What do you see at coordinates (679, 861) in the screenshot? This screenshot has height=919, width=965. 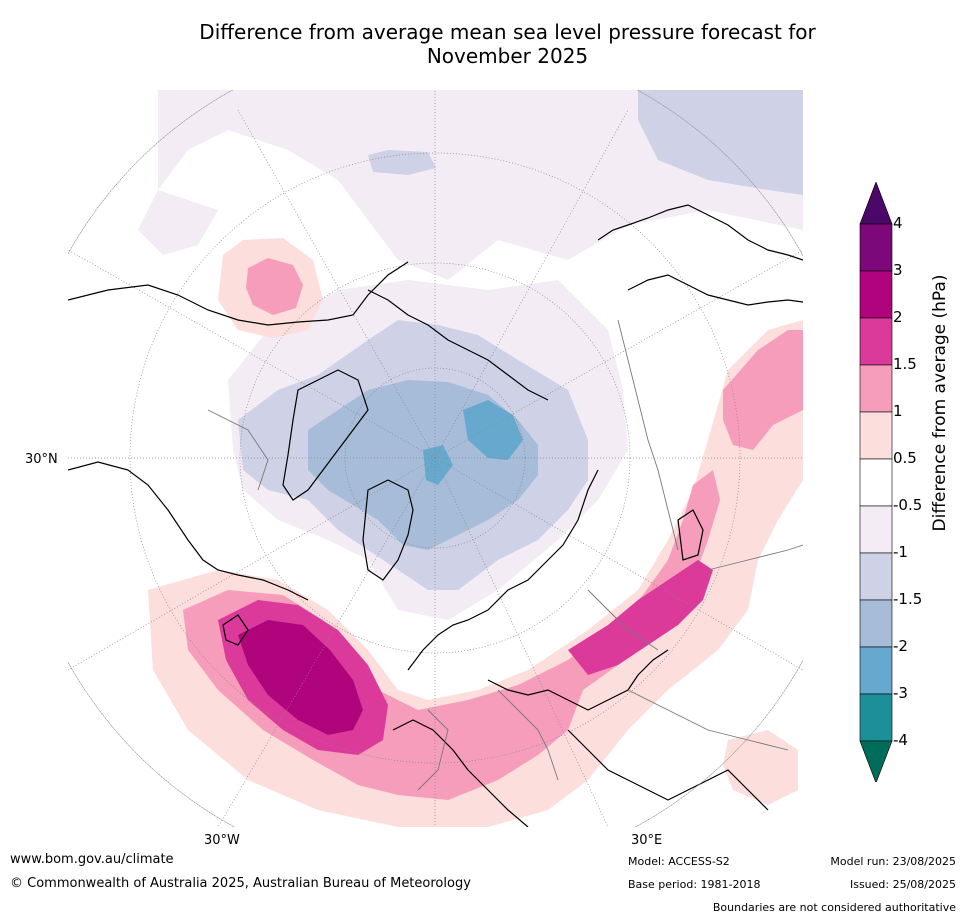 I see `footer-model: Model: ACCESS-S2` at bounding box center [679, 861].